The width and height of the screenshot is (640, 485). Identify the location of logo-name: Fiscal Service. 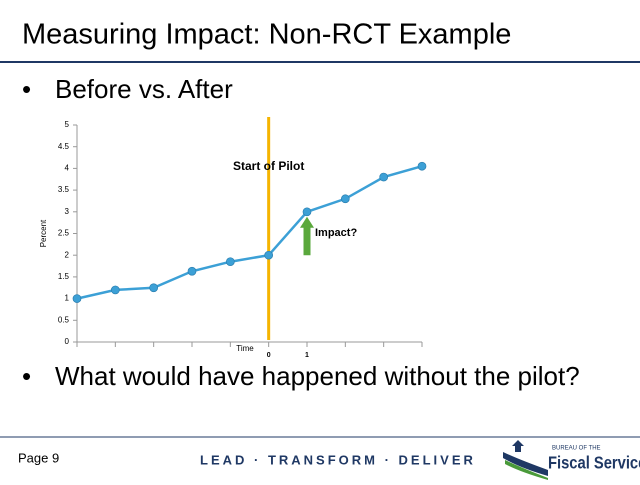
(594, 463).